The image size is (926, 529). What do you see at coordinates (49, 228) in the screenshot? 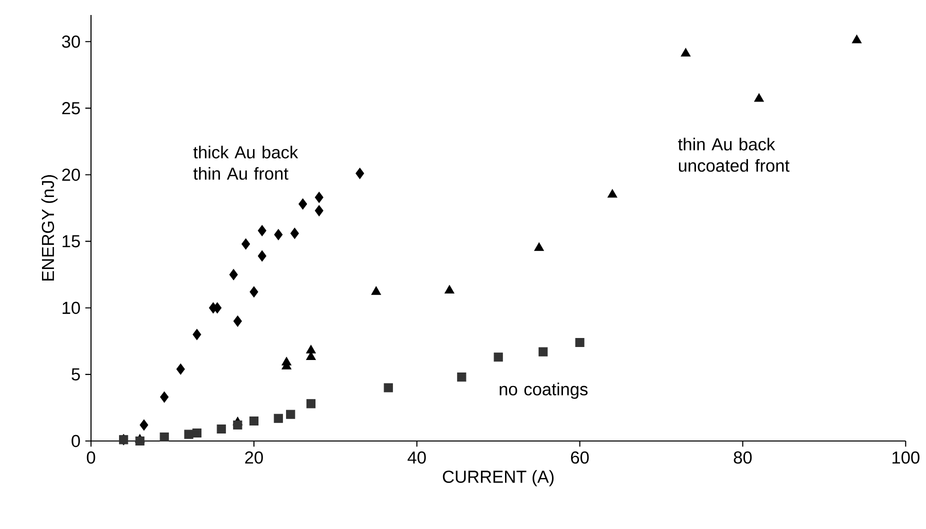
I see `y-axis-title: ENERGY (nJ)` at bounding box center [49, 228].